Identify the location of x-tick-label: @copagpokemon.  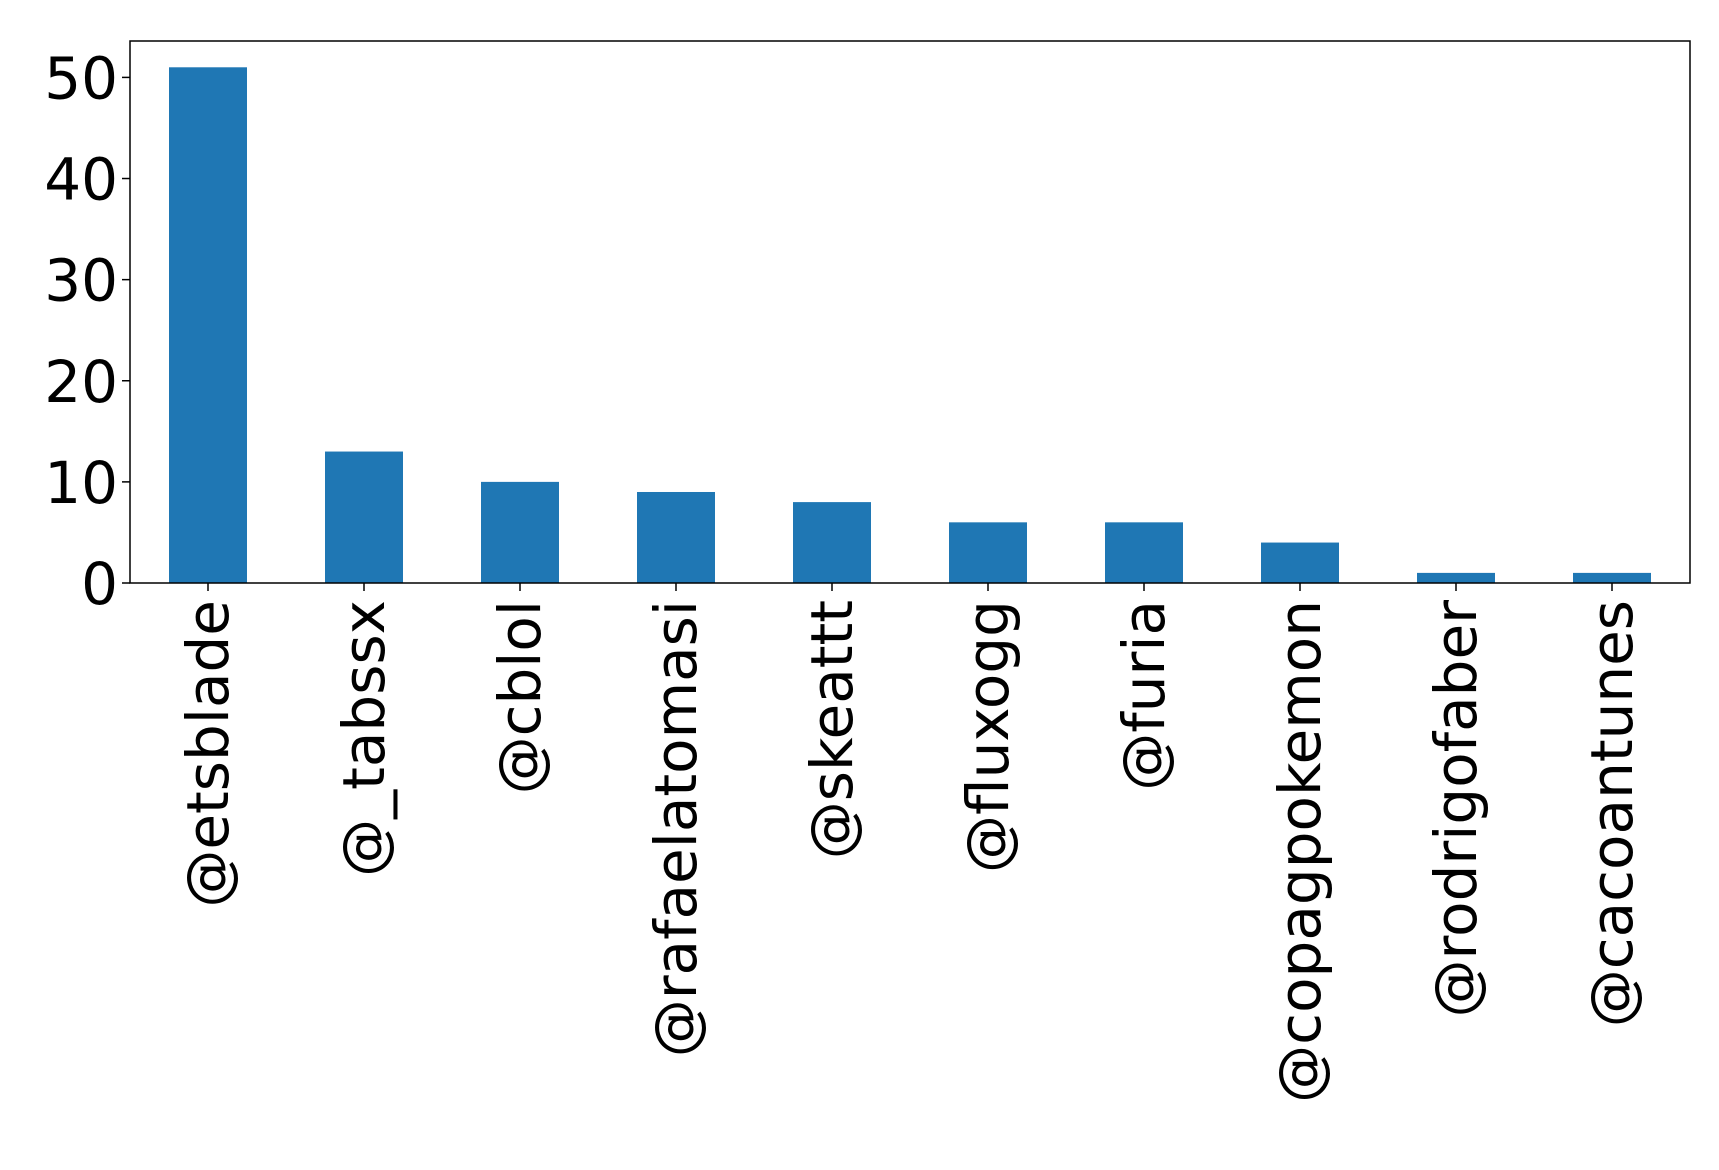
(1300, 851).